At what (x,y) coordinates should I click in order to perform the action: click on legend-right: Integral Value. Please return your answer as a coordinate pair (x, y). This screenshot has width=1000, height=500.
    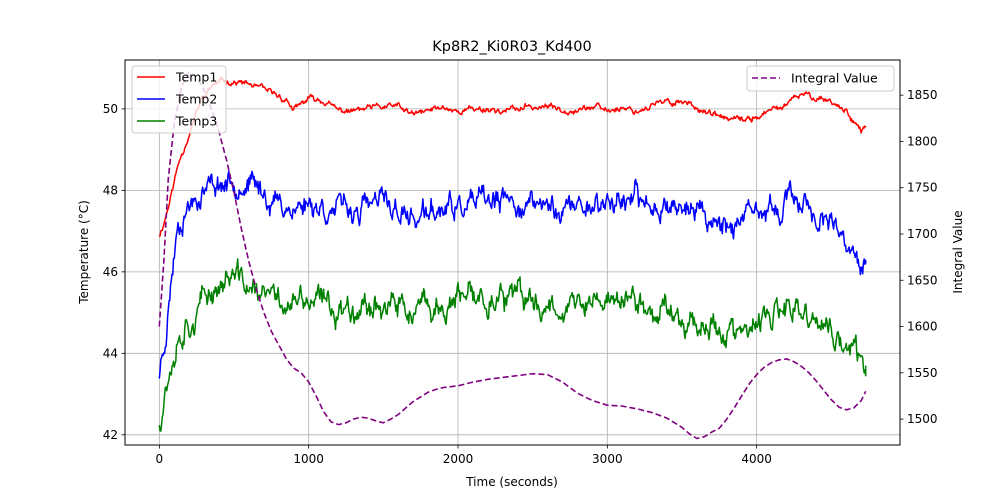
    Looking at the image, I should click on (820, 78).